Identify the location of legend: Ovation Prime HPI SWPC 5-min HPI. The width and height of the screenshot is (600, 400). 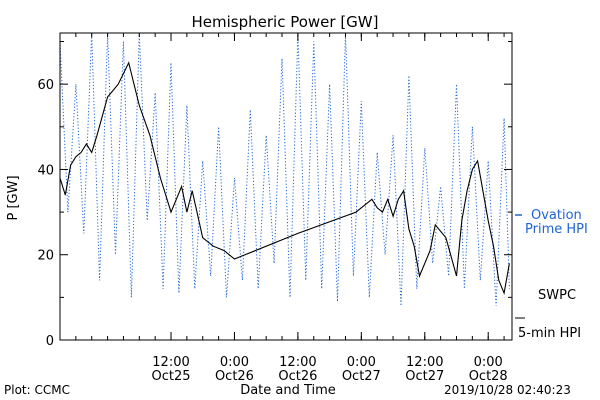
(551, 274).